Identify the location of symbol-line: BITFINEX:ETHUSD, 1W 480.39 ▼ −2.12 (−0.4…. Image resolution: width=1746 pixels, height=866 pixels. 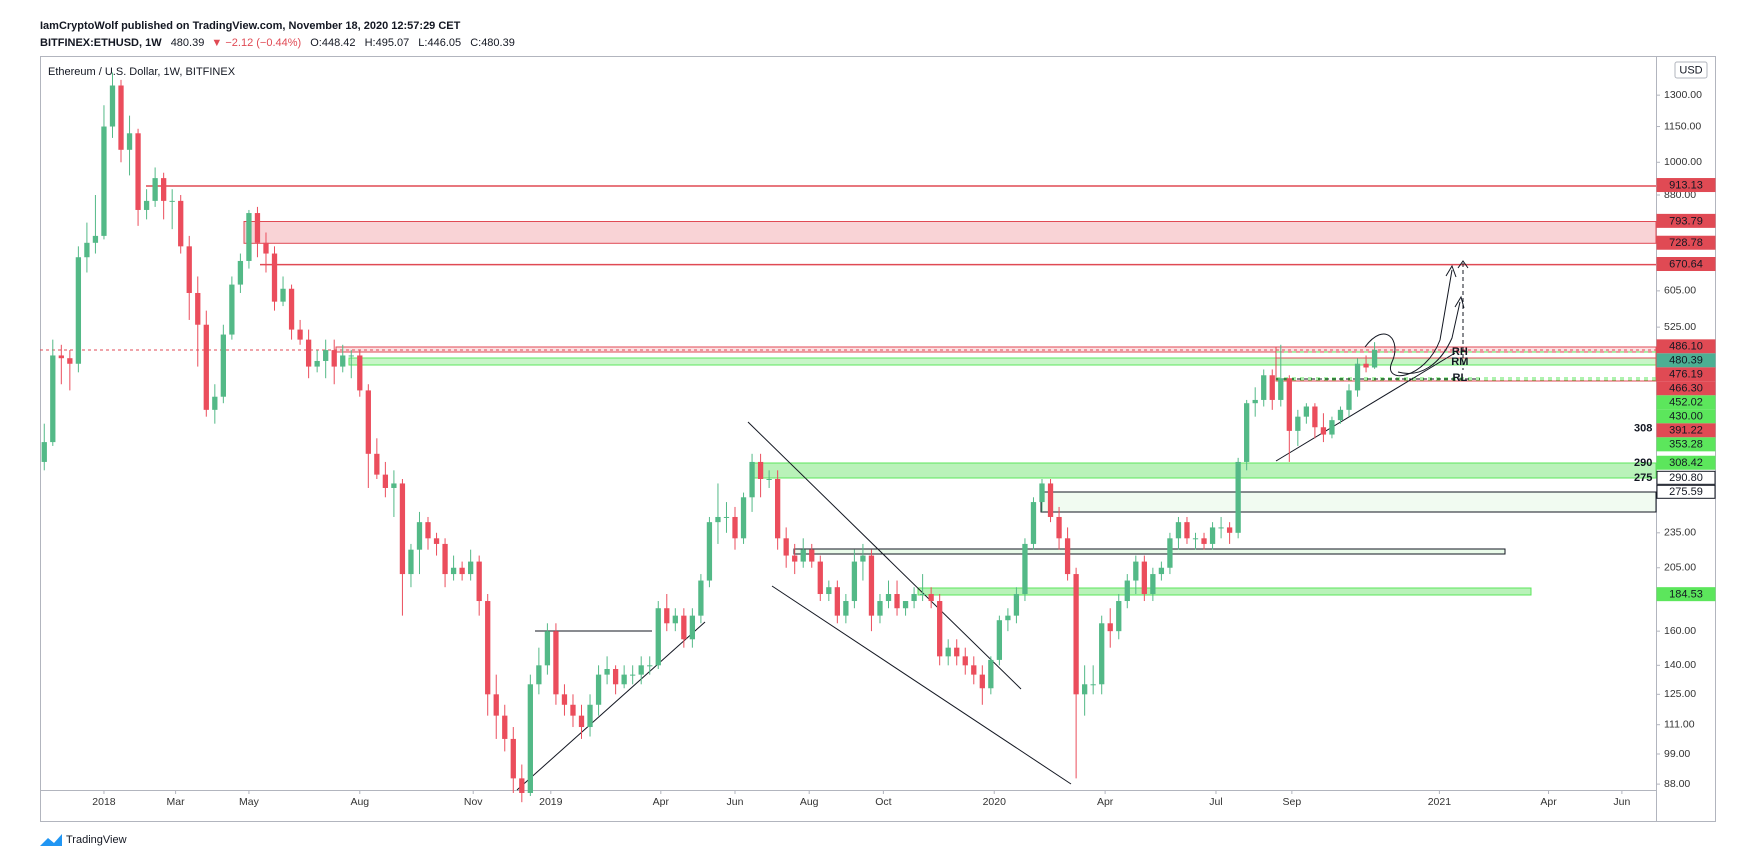
(277, 43).